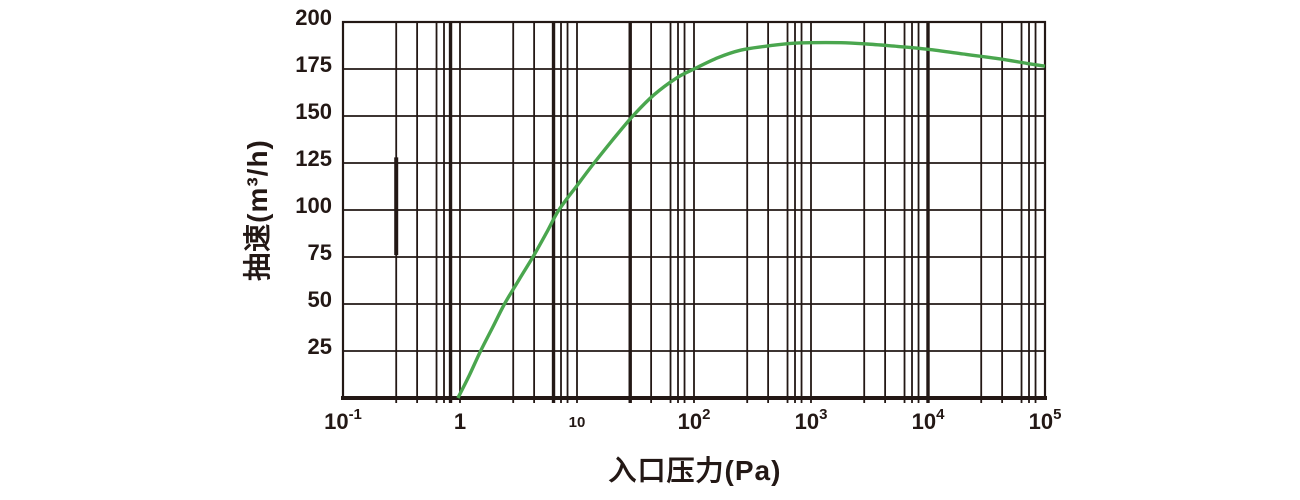  What do you see at coordinates (343, 420) in the screenshot?
I see `x-tick-label: 10⁻¹` at bounding box center [343, 420].